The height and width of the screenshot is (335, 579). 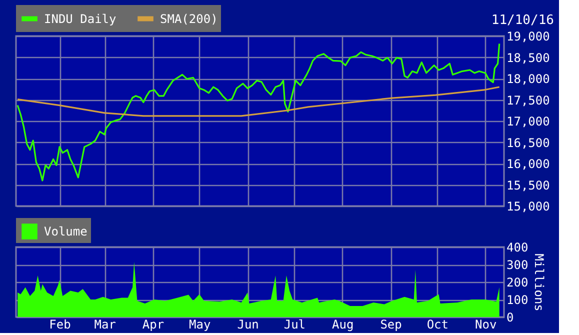 What do you see at coordinates (343, 325) in the screenshot?
I see `x-tick-label: Aug` at bounding box center [343, 325].